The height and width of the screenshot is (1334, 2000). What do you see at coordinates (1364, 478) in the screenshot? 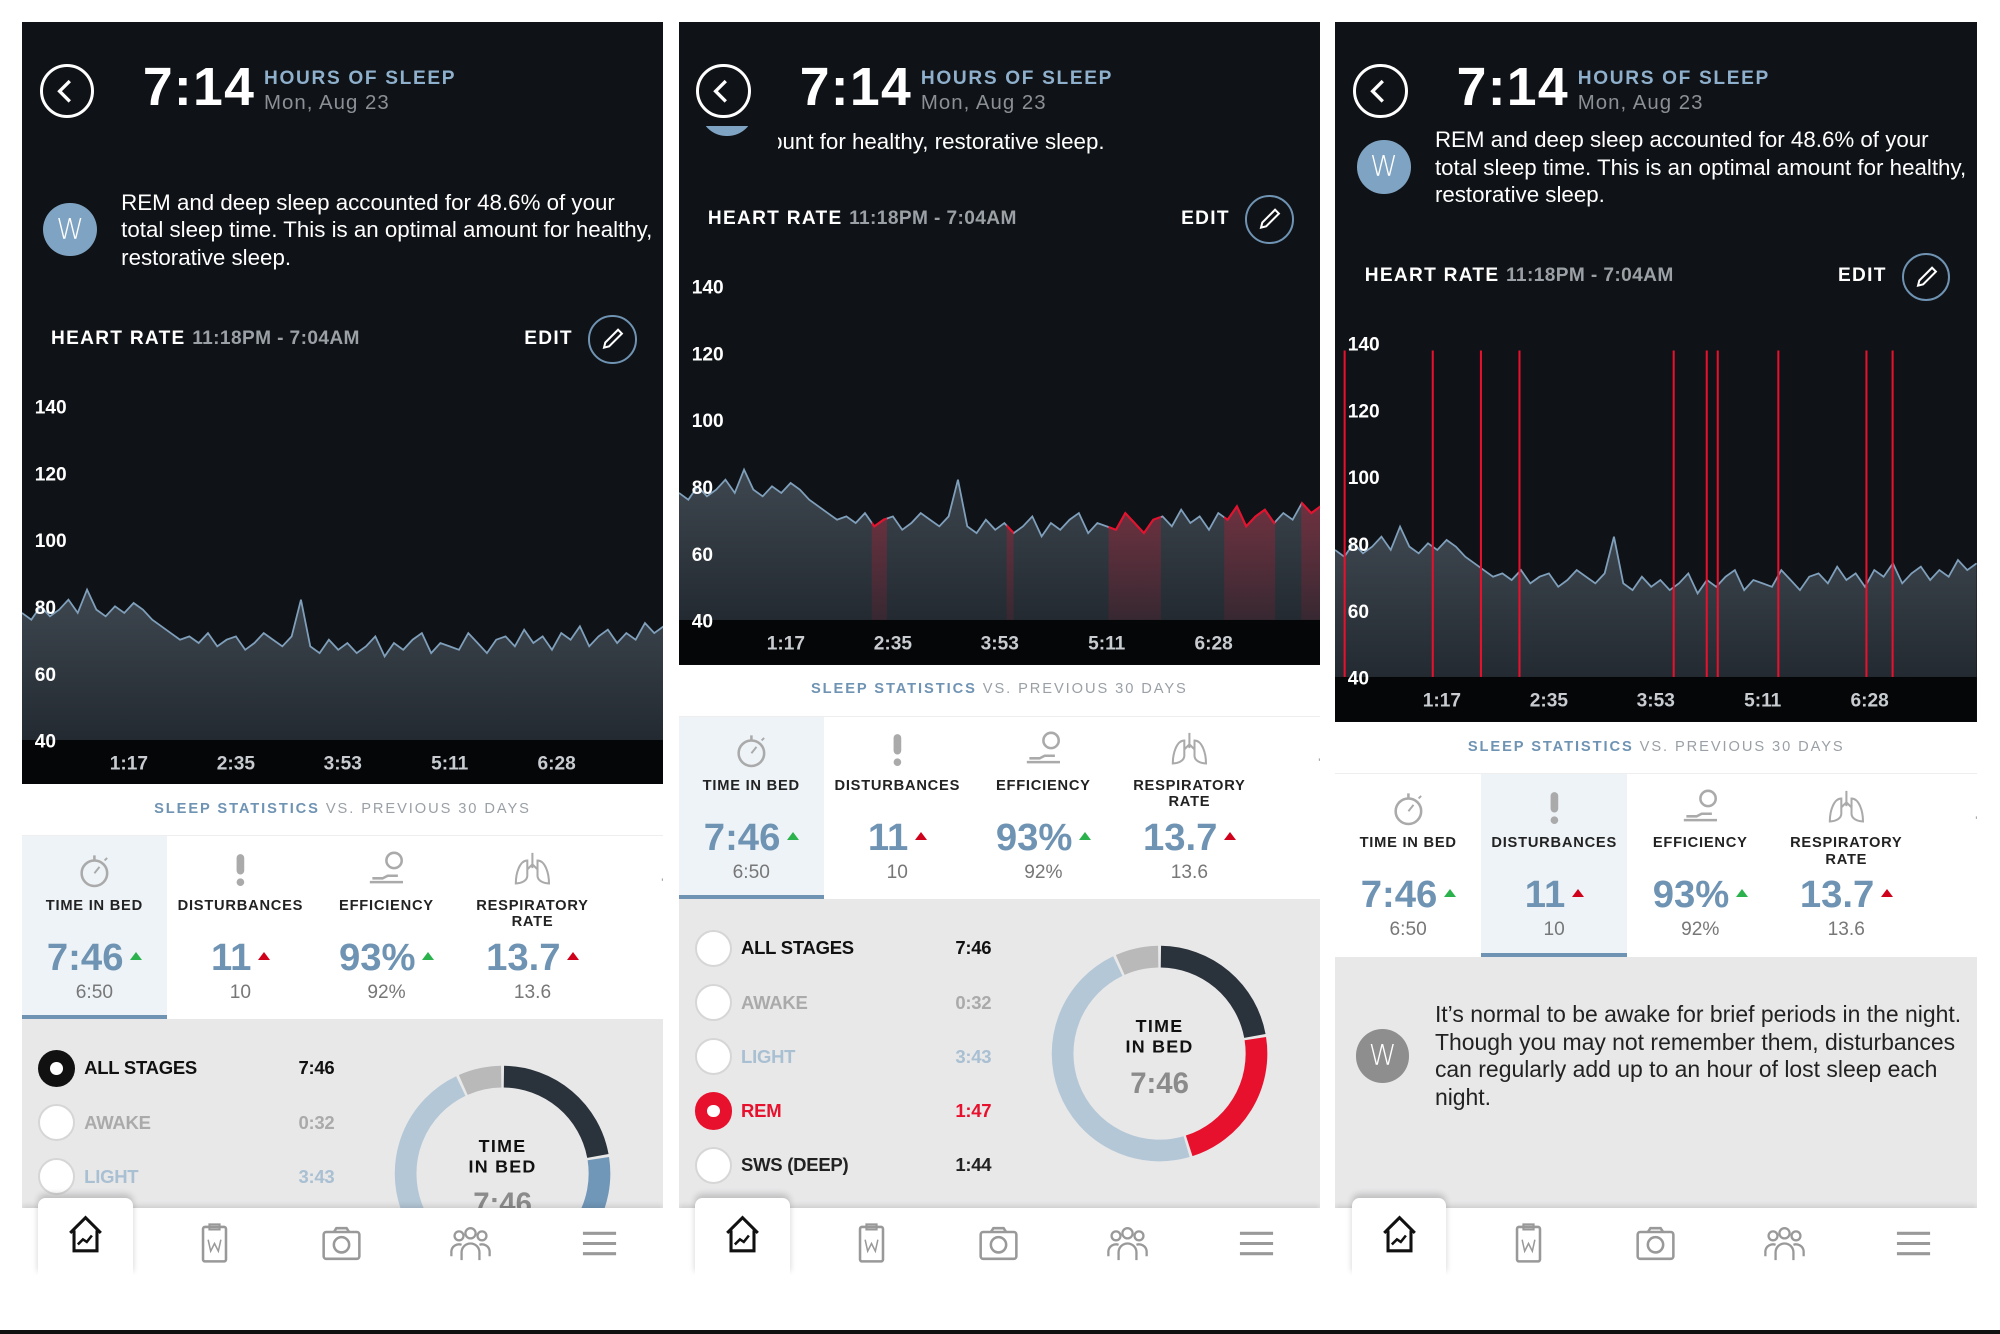
I see `y-tick-label: 100` at bounding box center [1364, 478].